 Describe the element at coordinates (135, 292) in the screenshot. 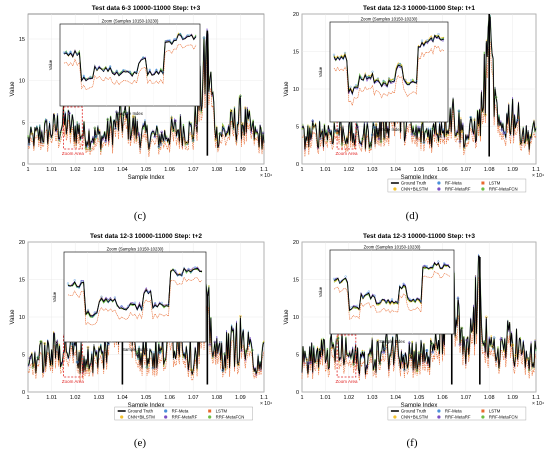

I see `zoom-series-ground-truth` at that location.